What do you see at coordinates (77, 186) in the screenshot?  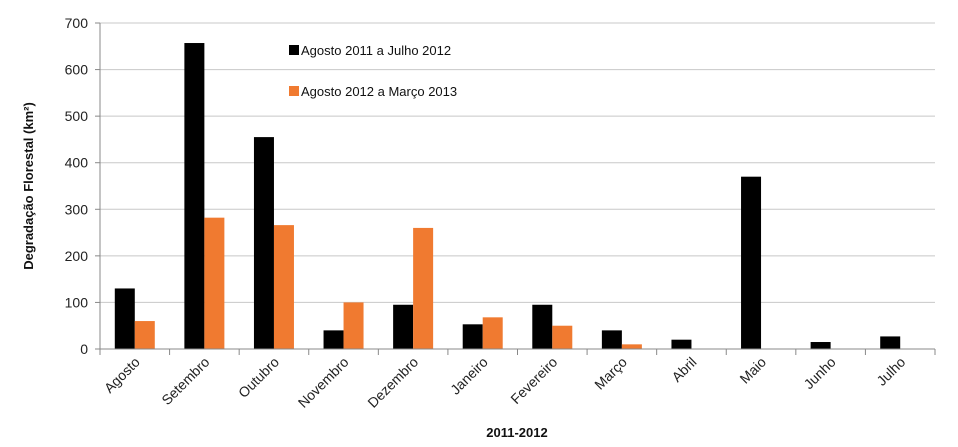 I see `y-tick-labels: 0 100 200 300 400 500 600 700` at bounding box center [77, 186].